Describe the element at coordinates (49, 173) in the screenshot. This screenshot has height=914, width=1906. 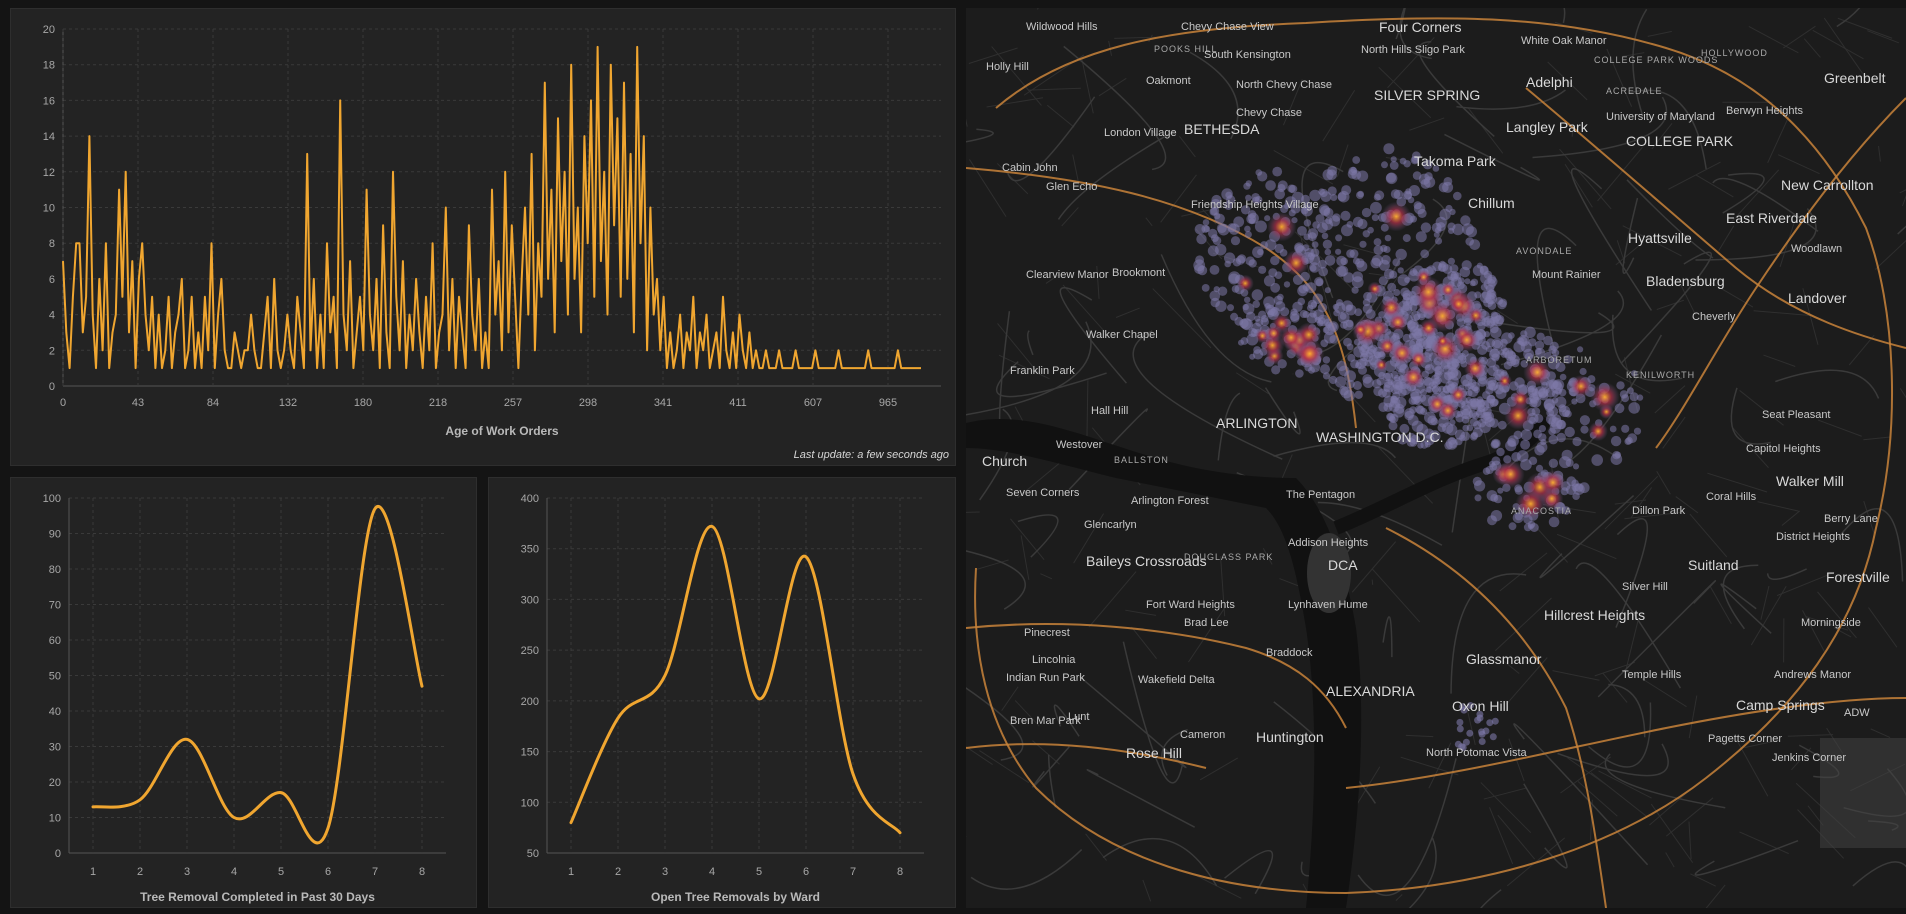
I see `y-tick-label: 12` at that location.